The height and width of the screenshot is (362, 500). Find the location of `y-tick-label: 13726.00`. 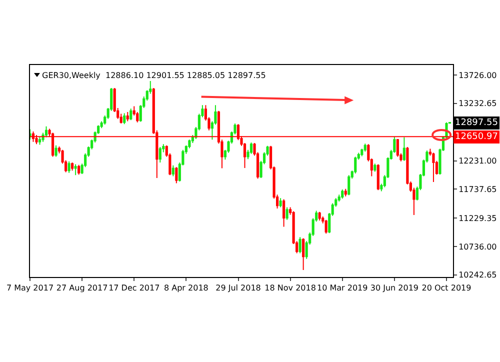

y-tick-label: 13726.00 is located at coordinates (477, 75).